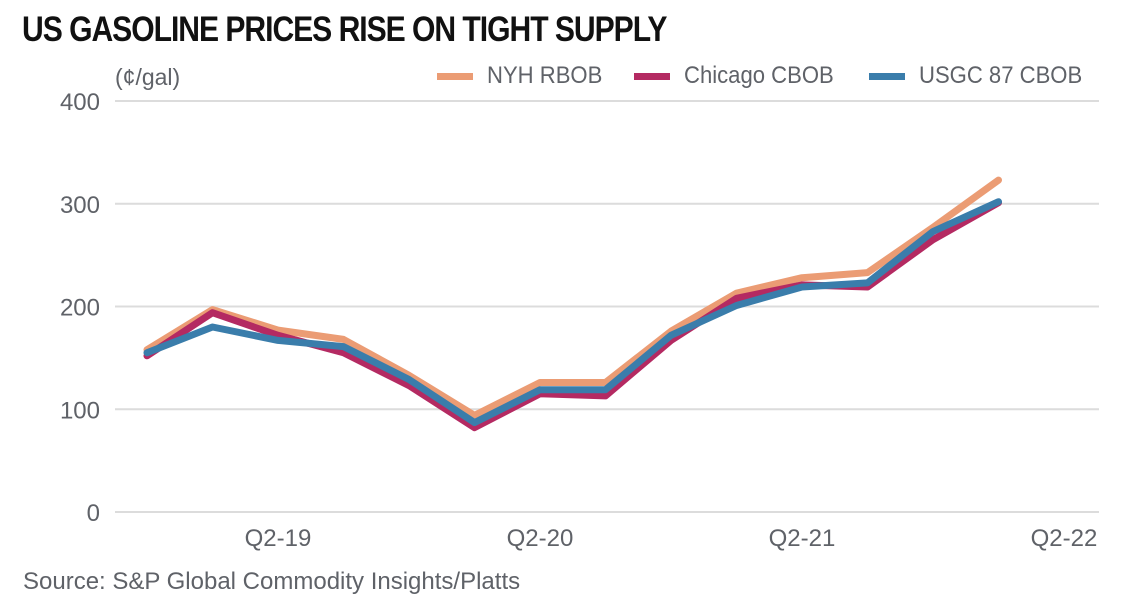 The height and width of the screenshot is (614, 1138). I want to click on x-tick-label: Q2-19, so click(278, 538).